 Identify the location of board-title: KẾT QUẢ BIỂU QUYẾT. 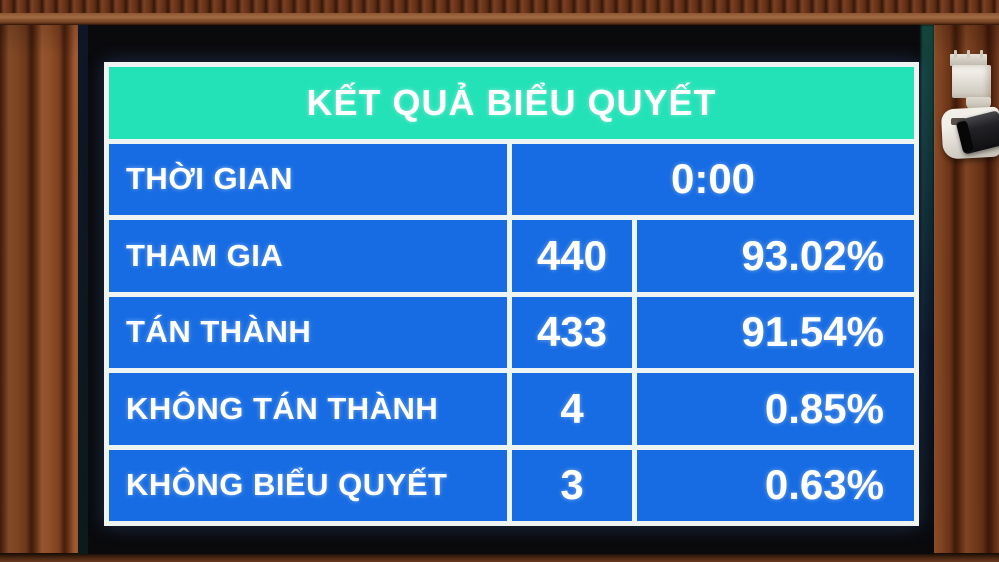
(511, 103).